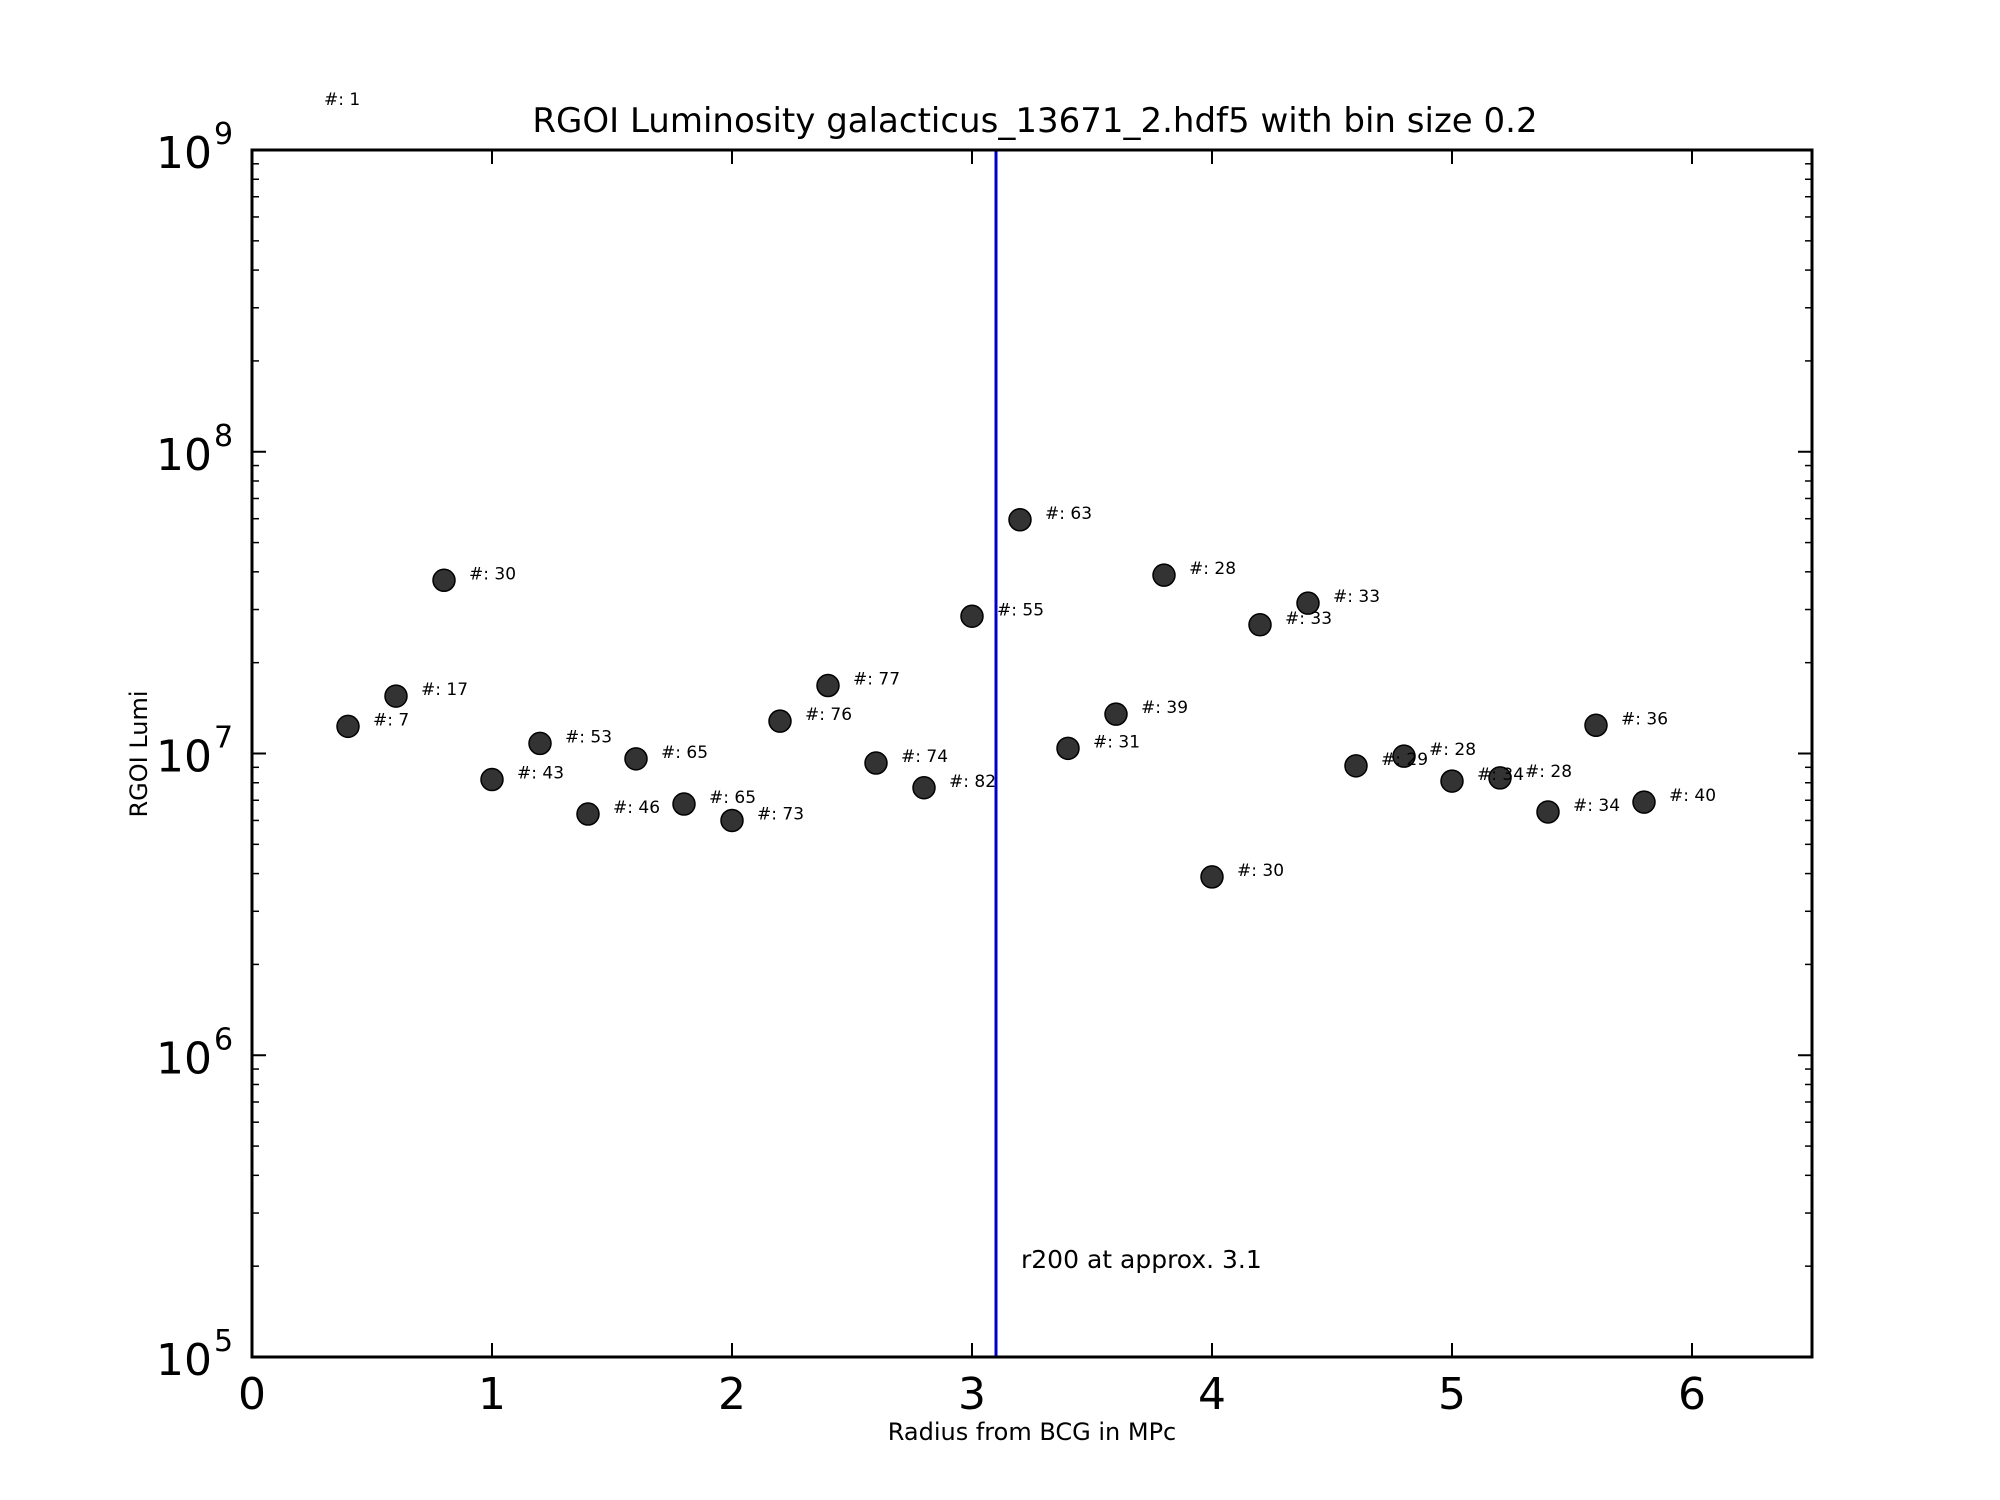 This screenshot has width=2000, height=1500. I want to click on point-label: #: 7, so click(391, 720).